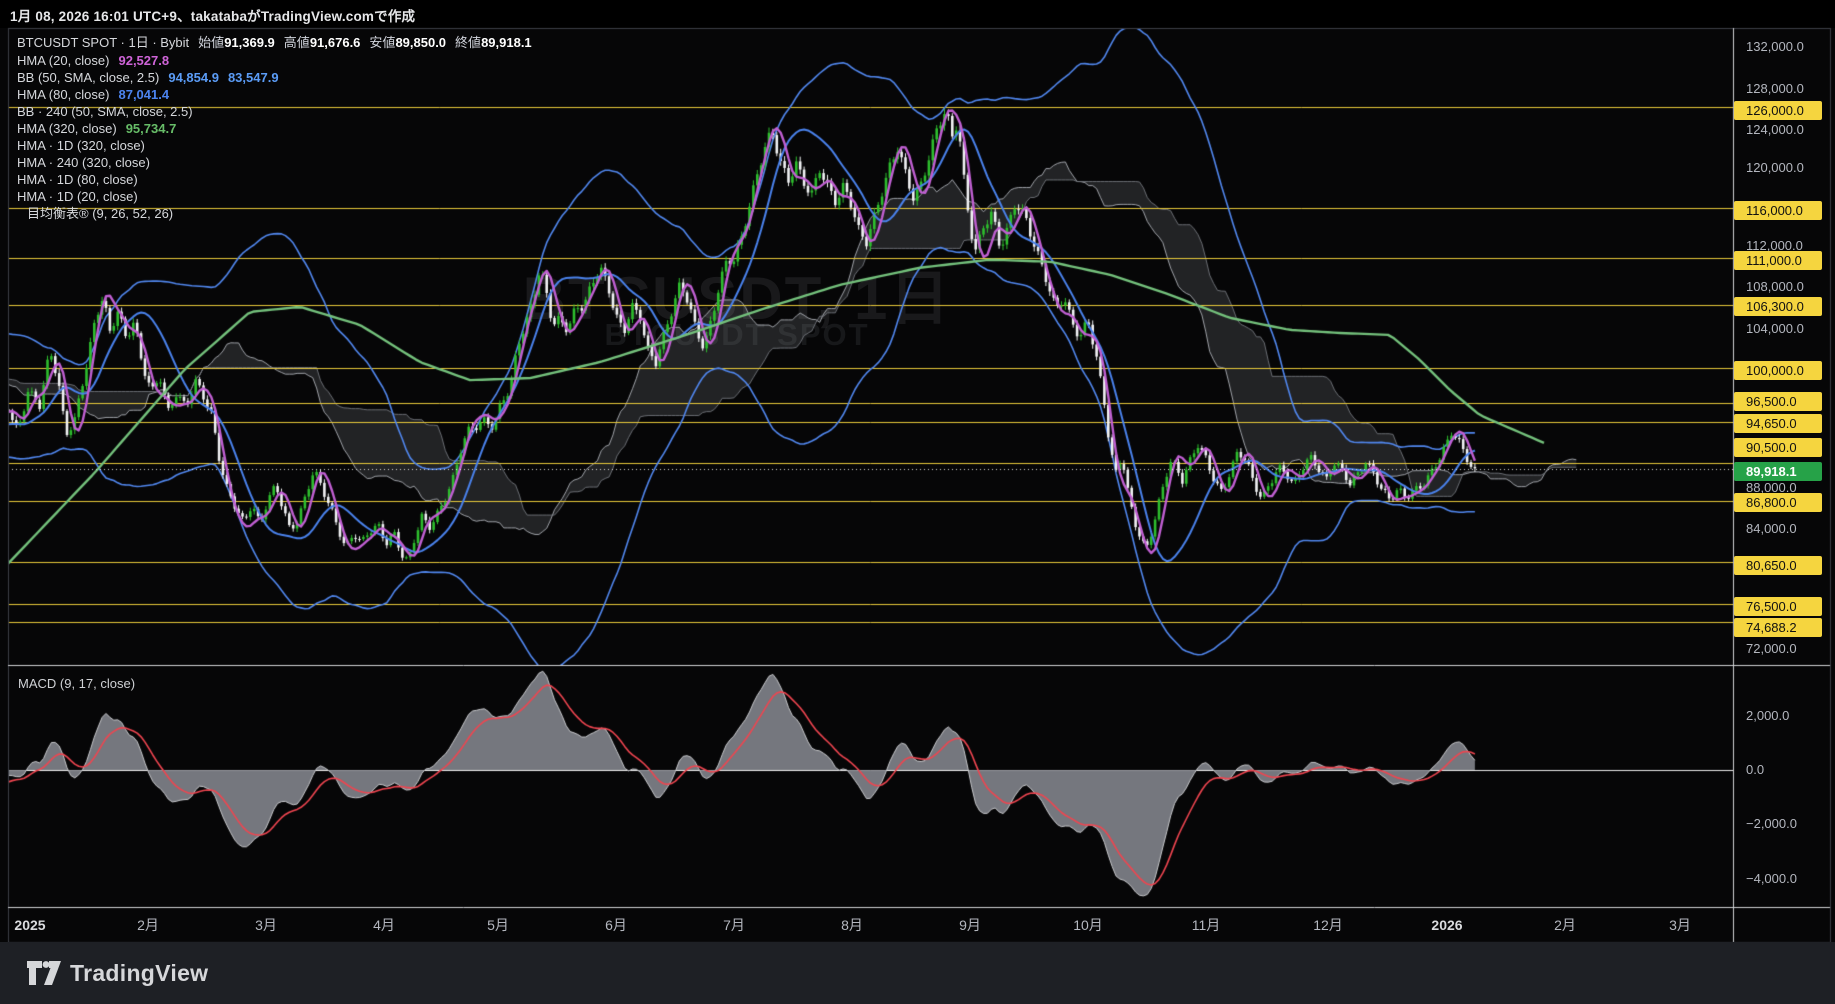 The width and height of the screenshot is (1835, 1004). I want to click on macd-tick-label: 0.0, so click(1755, 769).